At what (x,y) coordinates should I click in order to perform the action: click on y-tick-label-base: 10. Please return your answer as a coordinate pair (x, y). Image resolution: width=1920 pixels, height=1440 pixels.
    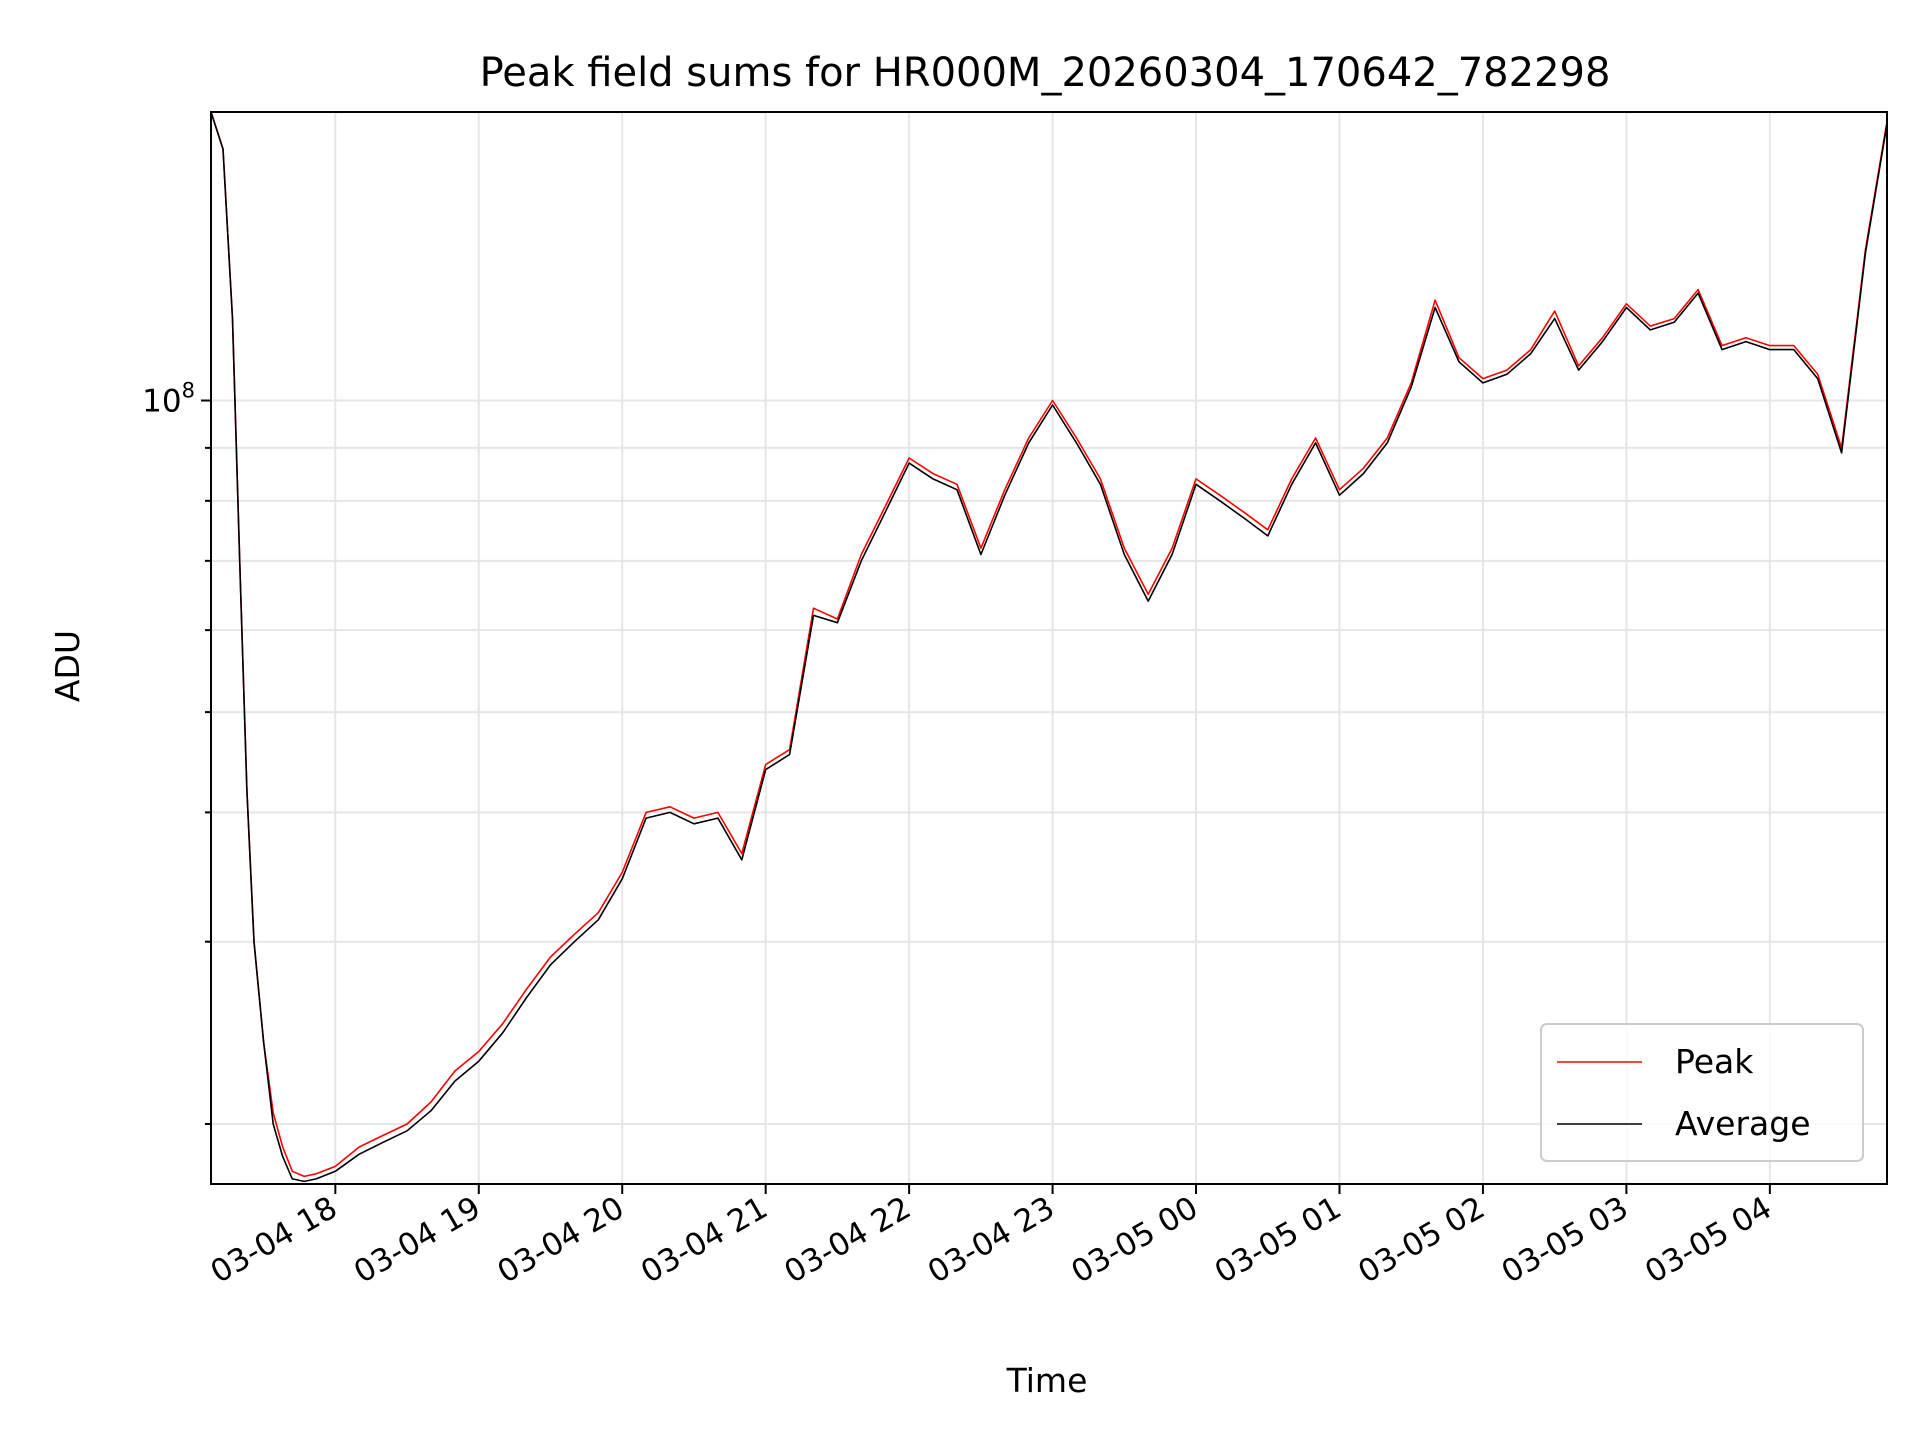
    Looking at the image, I should click on (161, 402).